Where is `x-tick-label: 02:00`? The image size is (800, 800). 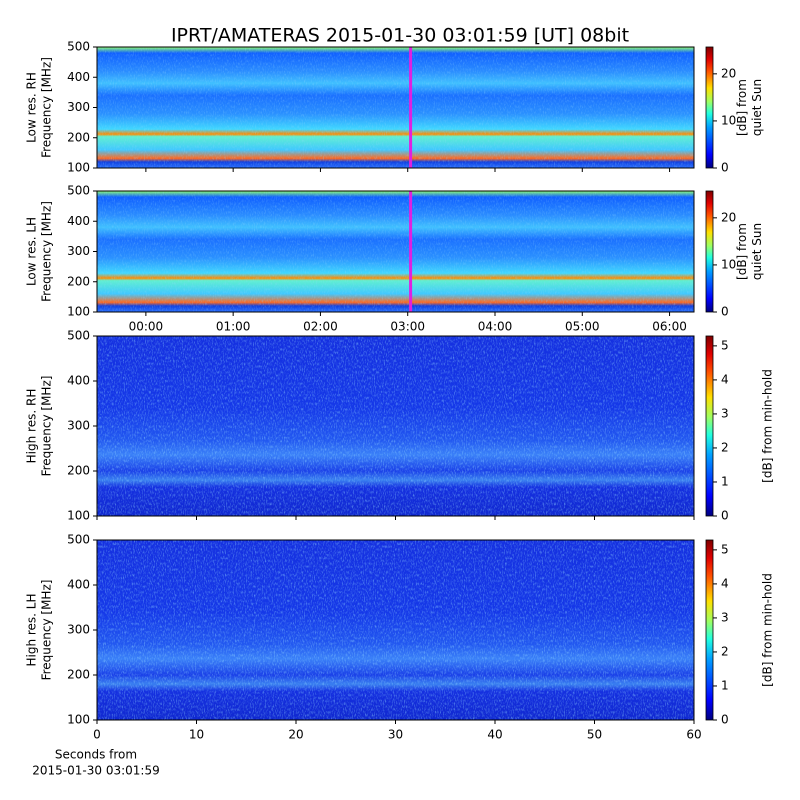
x-tick-label: 02:00 is located at coordinates (320, 327).